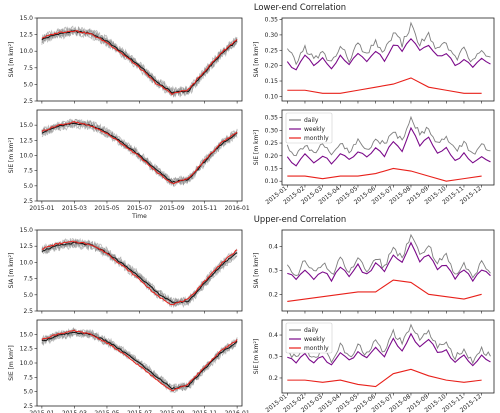  I want to click on panel-lower-sia-correlation: 0.10 0.15 0.20 0.25 0.30 0.35 SIA [m km²], so click(374, 60).